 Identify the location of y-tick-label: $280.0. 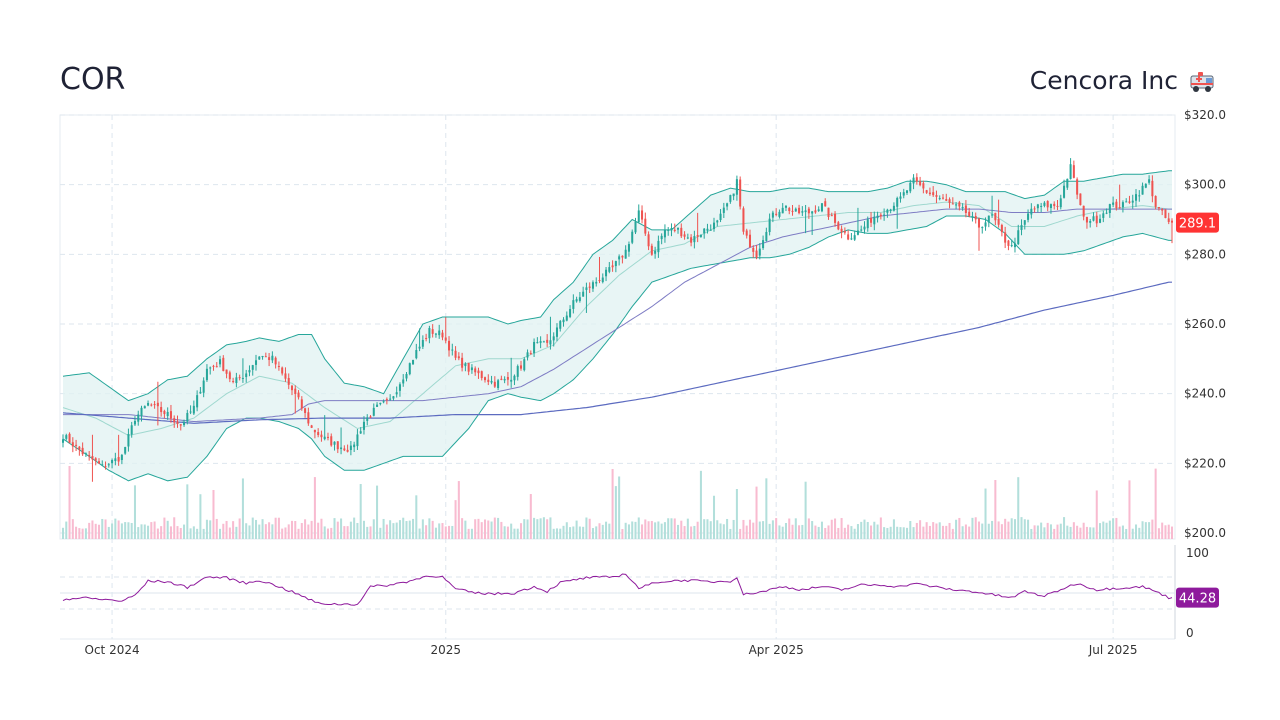
(1205, 254).